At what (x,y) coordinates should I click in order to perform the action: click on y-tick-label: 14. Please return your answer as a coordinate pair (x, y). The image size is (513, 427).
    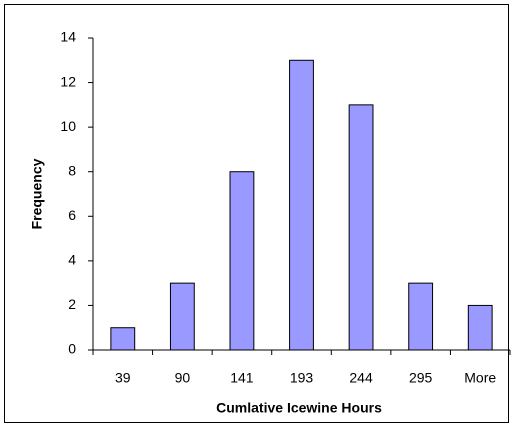
    Looking at the image, I should click on (68, 37).